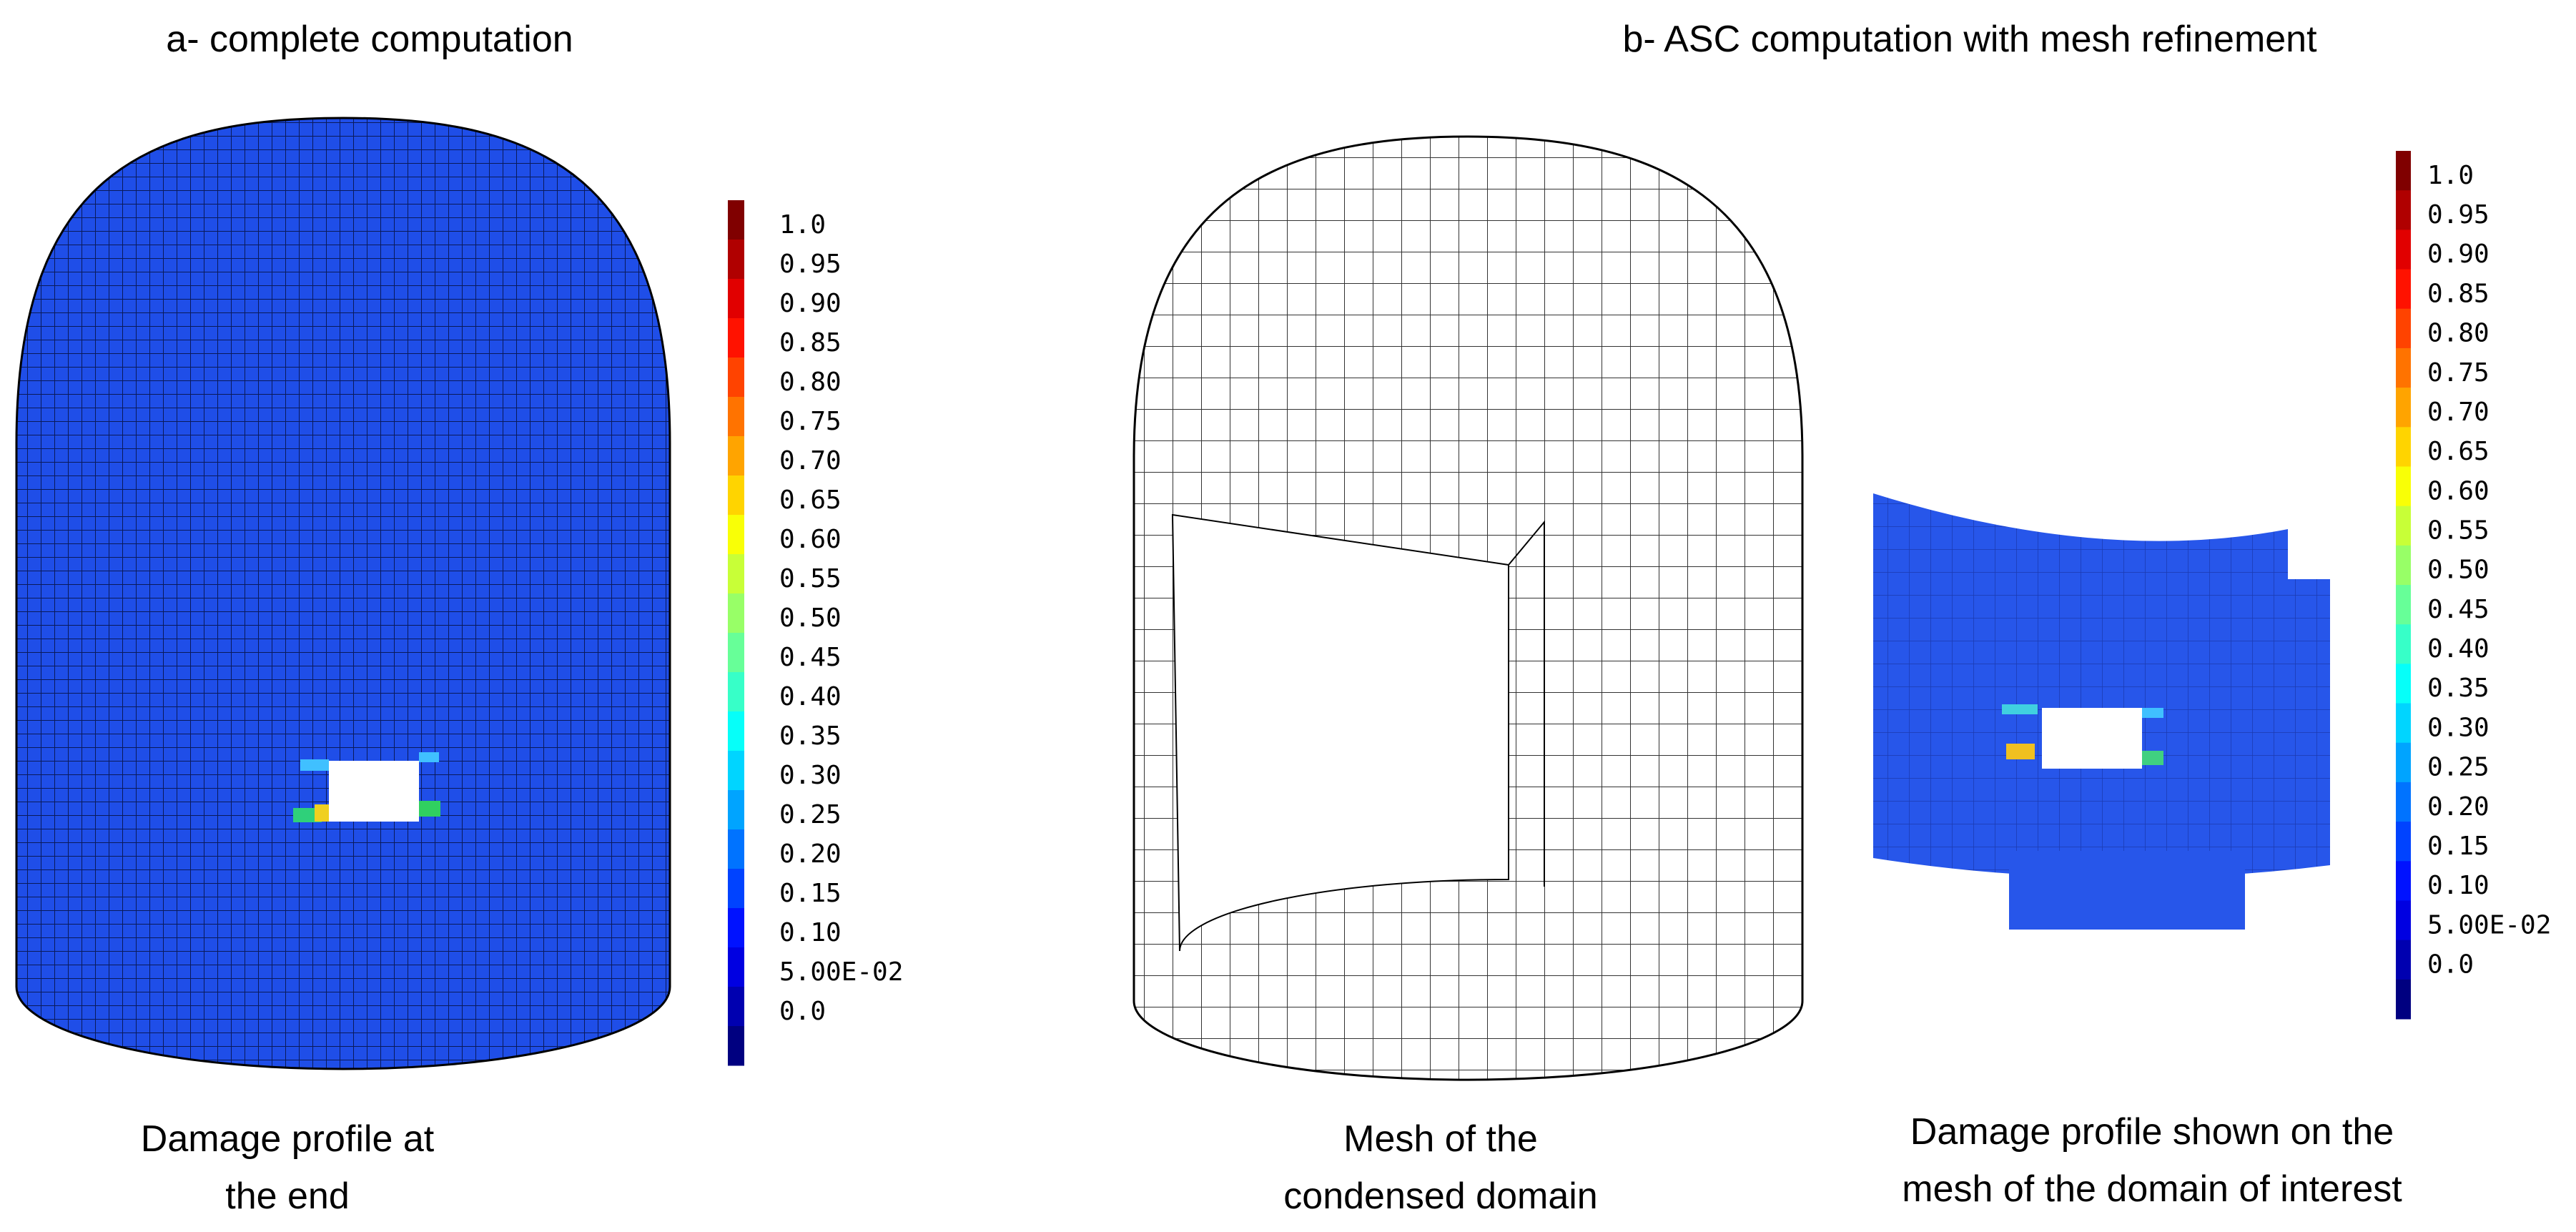  Describe the element at coordinates (2458, 531) in the screenshot. I see `colorbar-label: 0.55` at that location.